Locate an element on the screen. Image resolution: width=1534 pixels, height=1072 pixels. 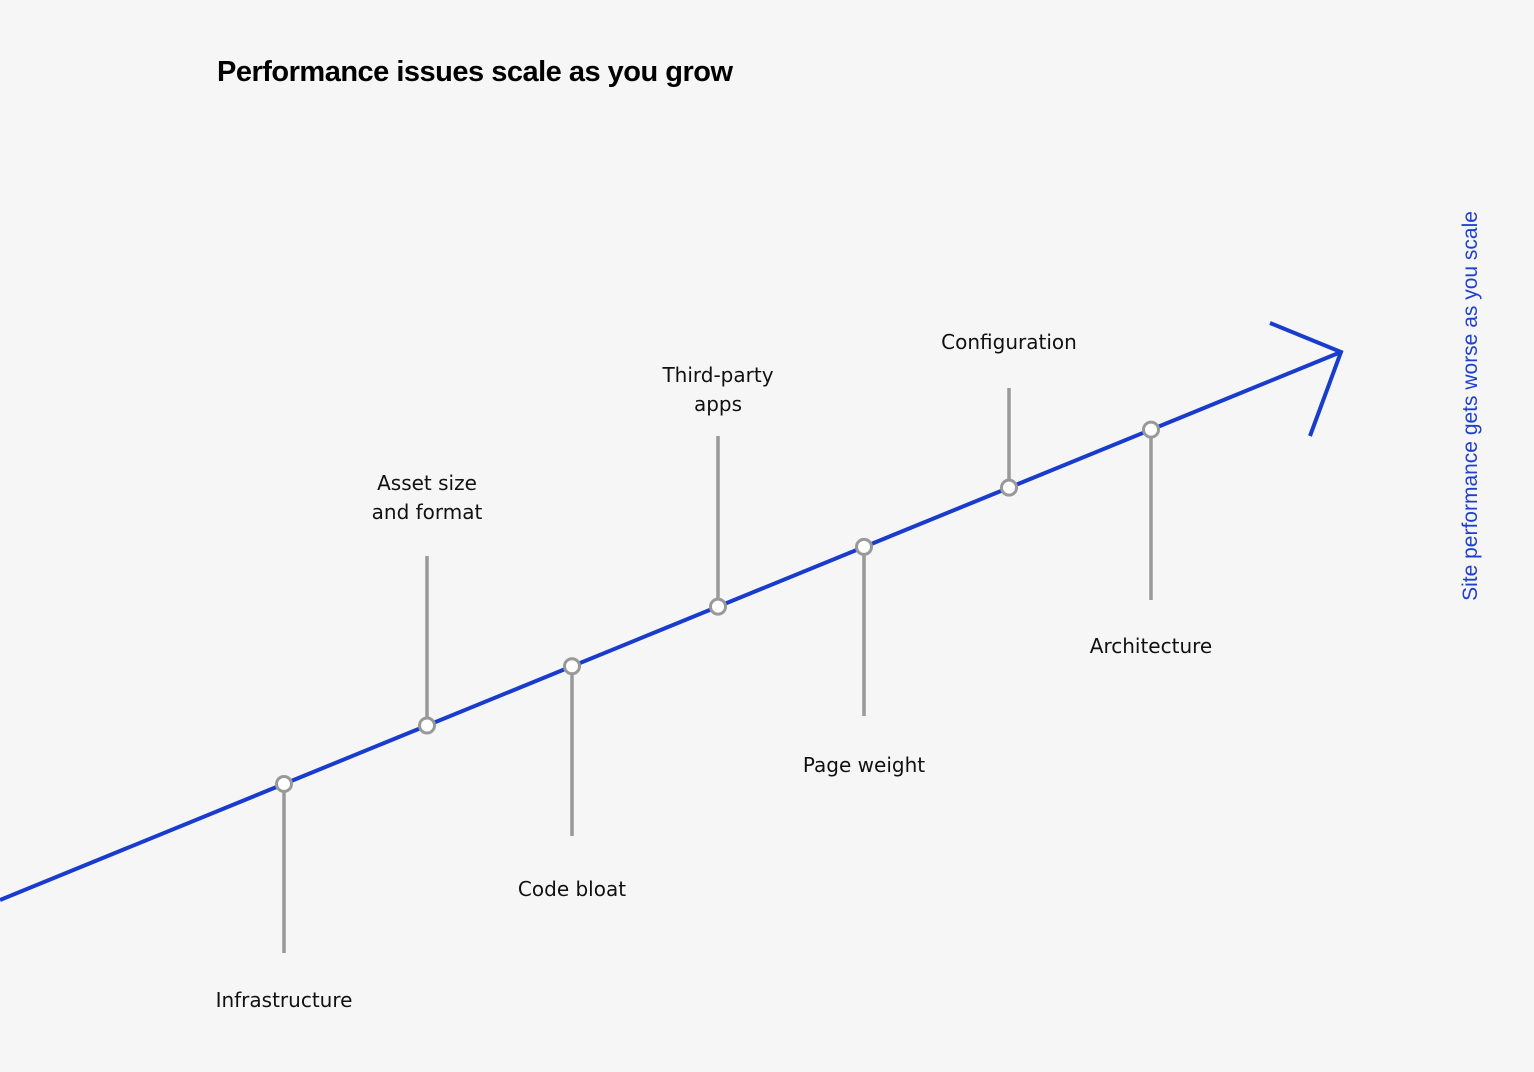
milestone-label: Asset size is located at coordinates (427, 483).